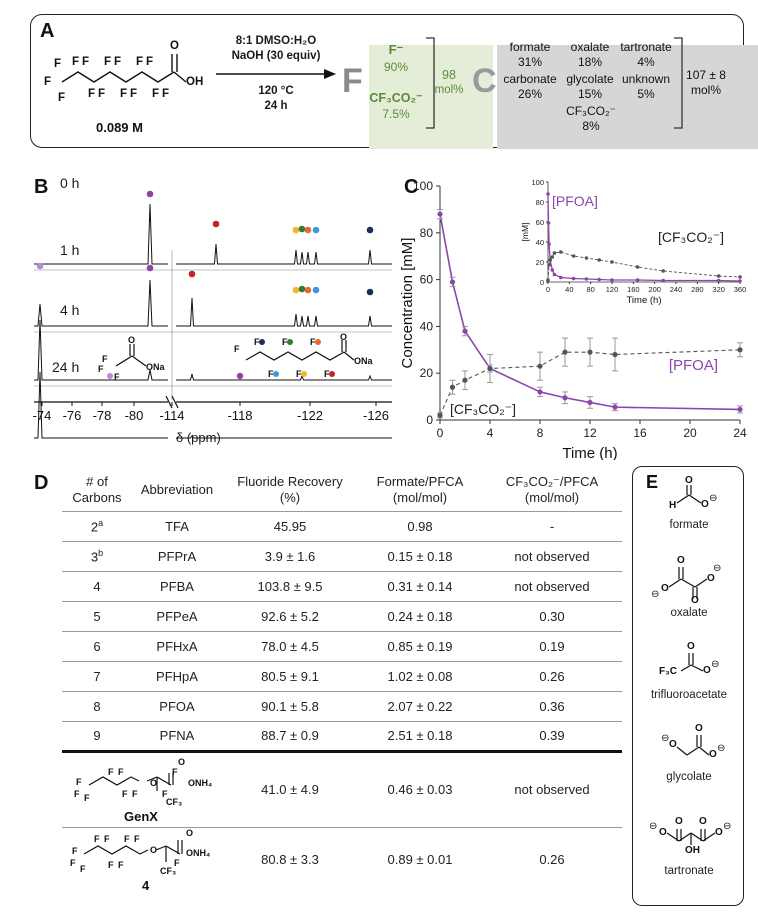  What do you see at coordinates (177, 645) in the screenshot?
I see `cell-abbreviation: PFHxA` at bounding box center [177, 645].